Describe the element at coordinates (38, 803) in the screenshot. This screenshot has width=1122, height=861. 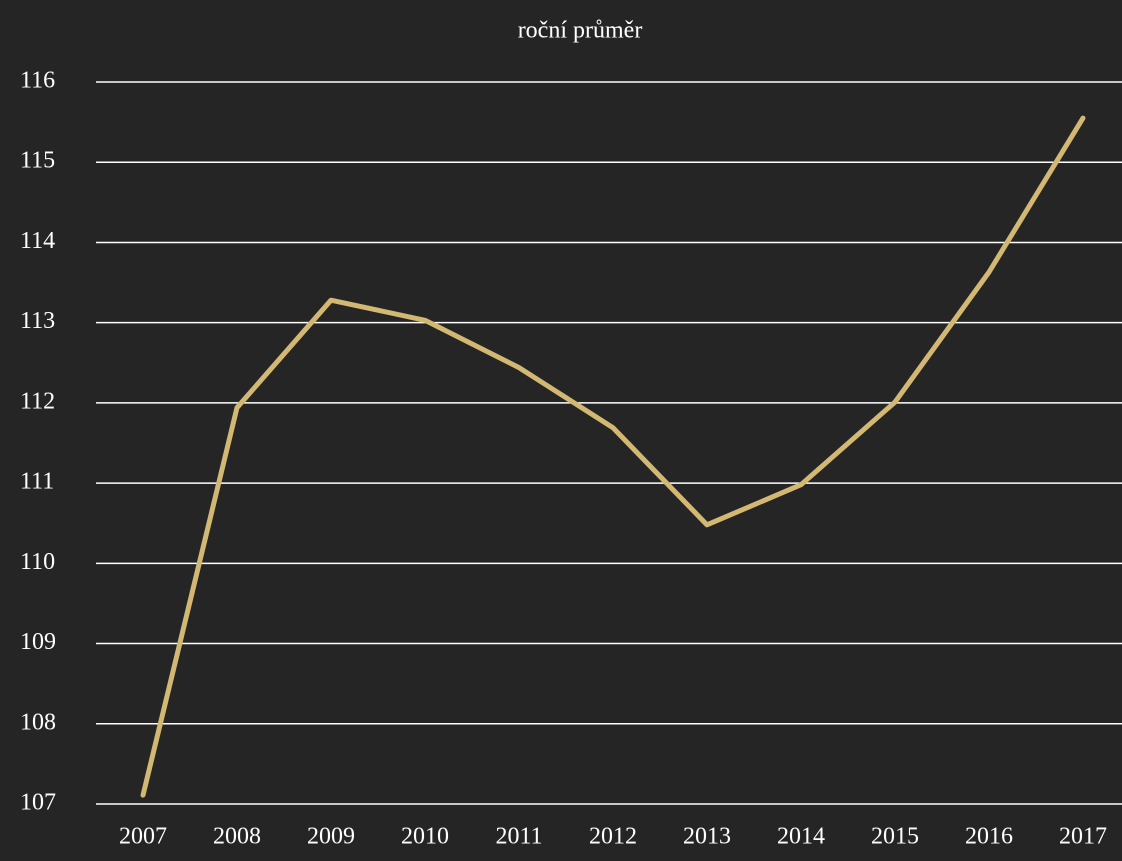
I see `y-tick-label: 107` at that location.